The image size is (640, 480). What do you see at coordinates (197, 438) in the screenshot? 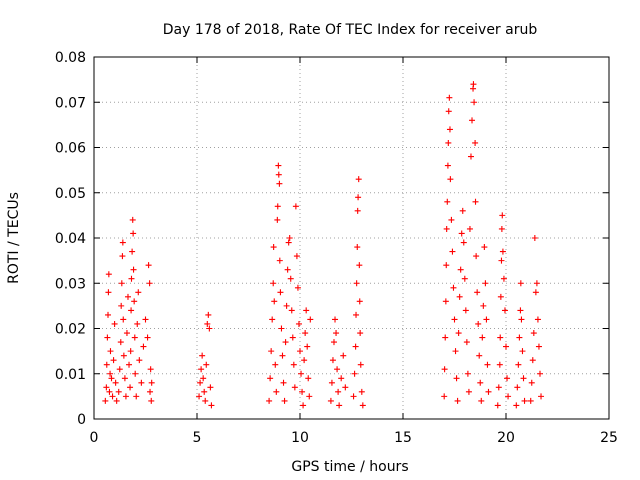
I see `x-tick-label: 5` at bounding box center [197, 438].